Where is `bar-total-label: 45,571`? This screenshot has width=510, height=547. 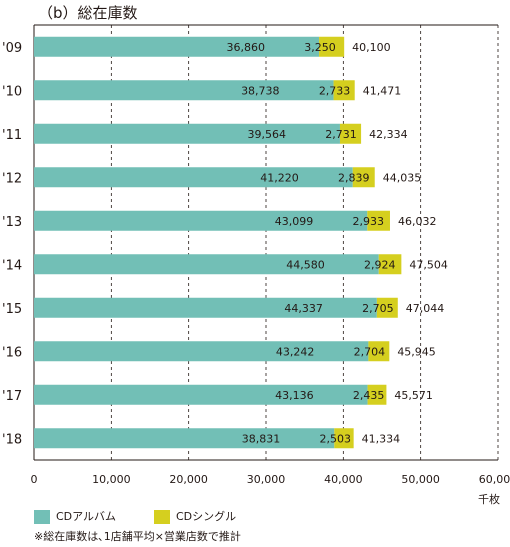 bar-total-label: 45,571 is located at coordinates (413, 395).